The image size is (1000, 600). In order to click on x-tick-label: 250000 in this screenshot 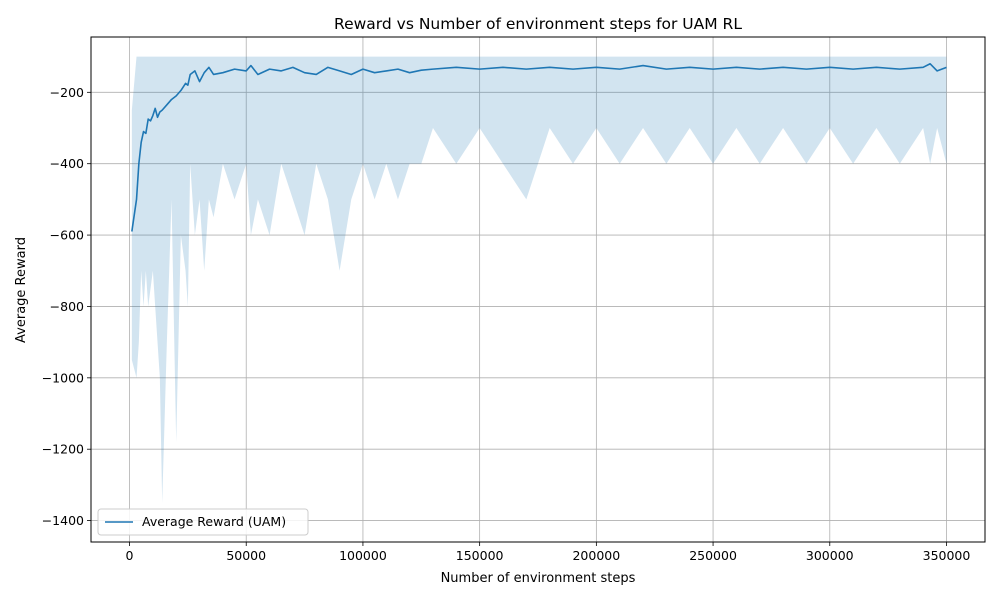, I will do `click(713, 555)`.